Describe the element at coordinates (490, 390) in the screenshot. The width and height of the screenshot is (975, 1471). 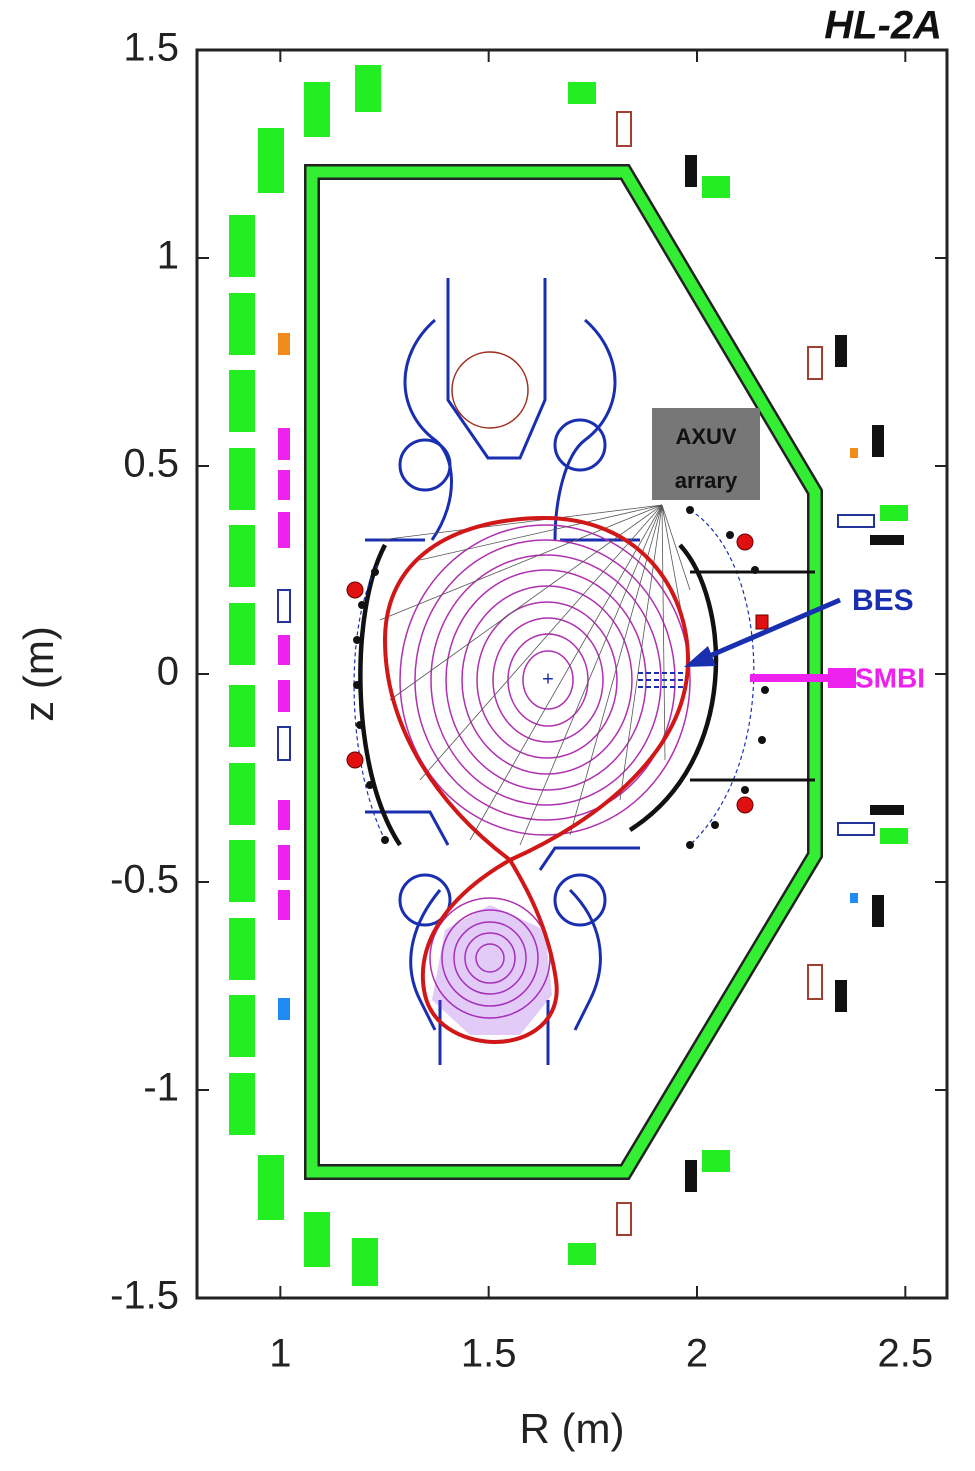
I see `coil` at that location.